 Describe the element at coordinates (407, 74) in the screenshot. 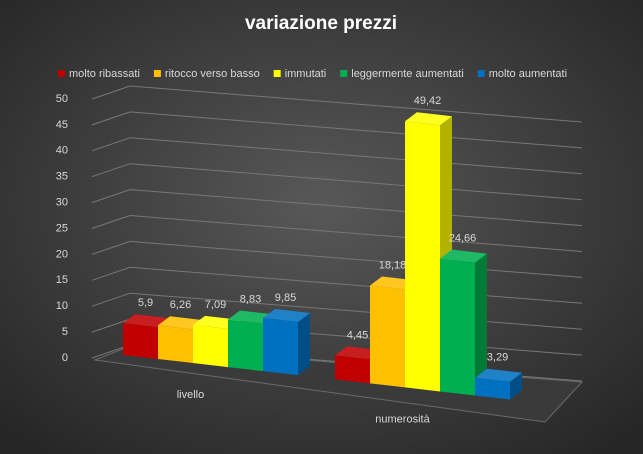

I see `legend-label: leggermente aumentati` at that location.